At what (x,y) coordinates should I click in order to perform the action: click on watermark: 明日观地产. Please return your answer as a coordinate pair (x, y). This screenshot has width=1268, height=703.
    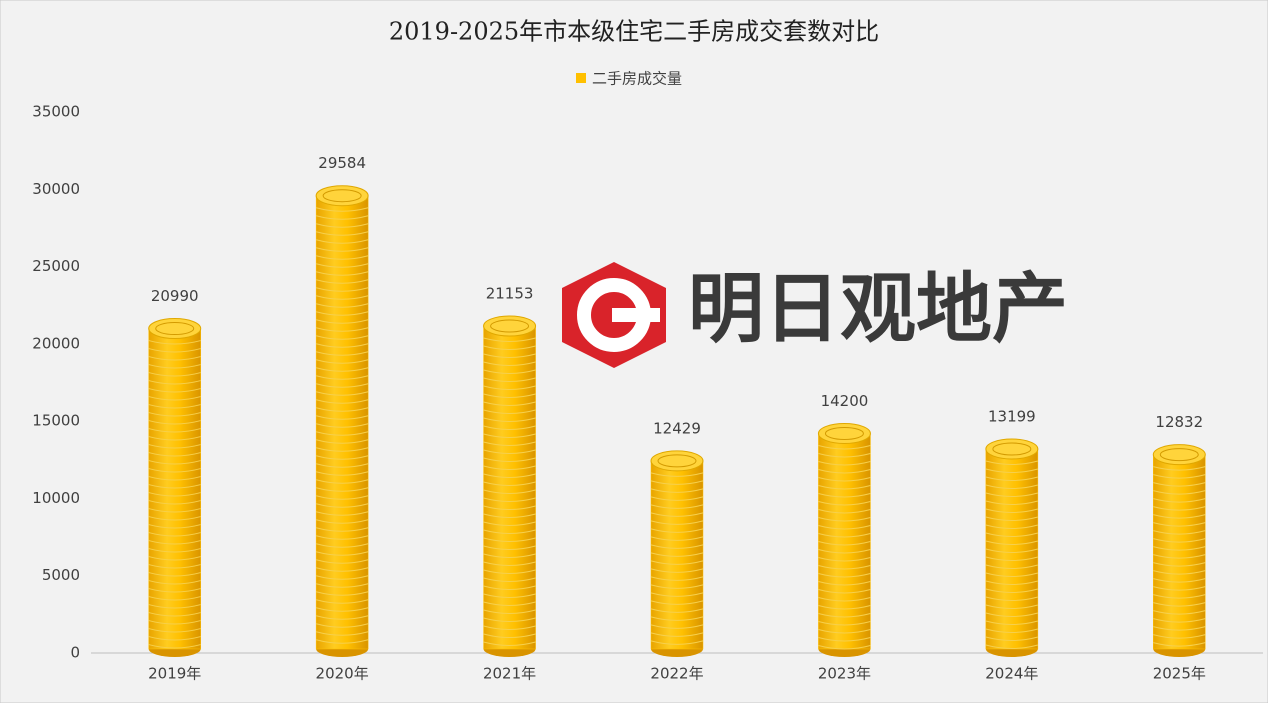
    Looking at the image, I should click on (878, 308).